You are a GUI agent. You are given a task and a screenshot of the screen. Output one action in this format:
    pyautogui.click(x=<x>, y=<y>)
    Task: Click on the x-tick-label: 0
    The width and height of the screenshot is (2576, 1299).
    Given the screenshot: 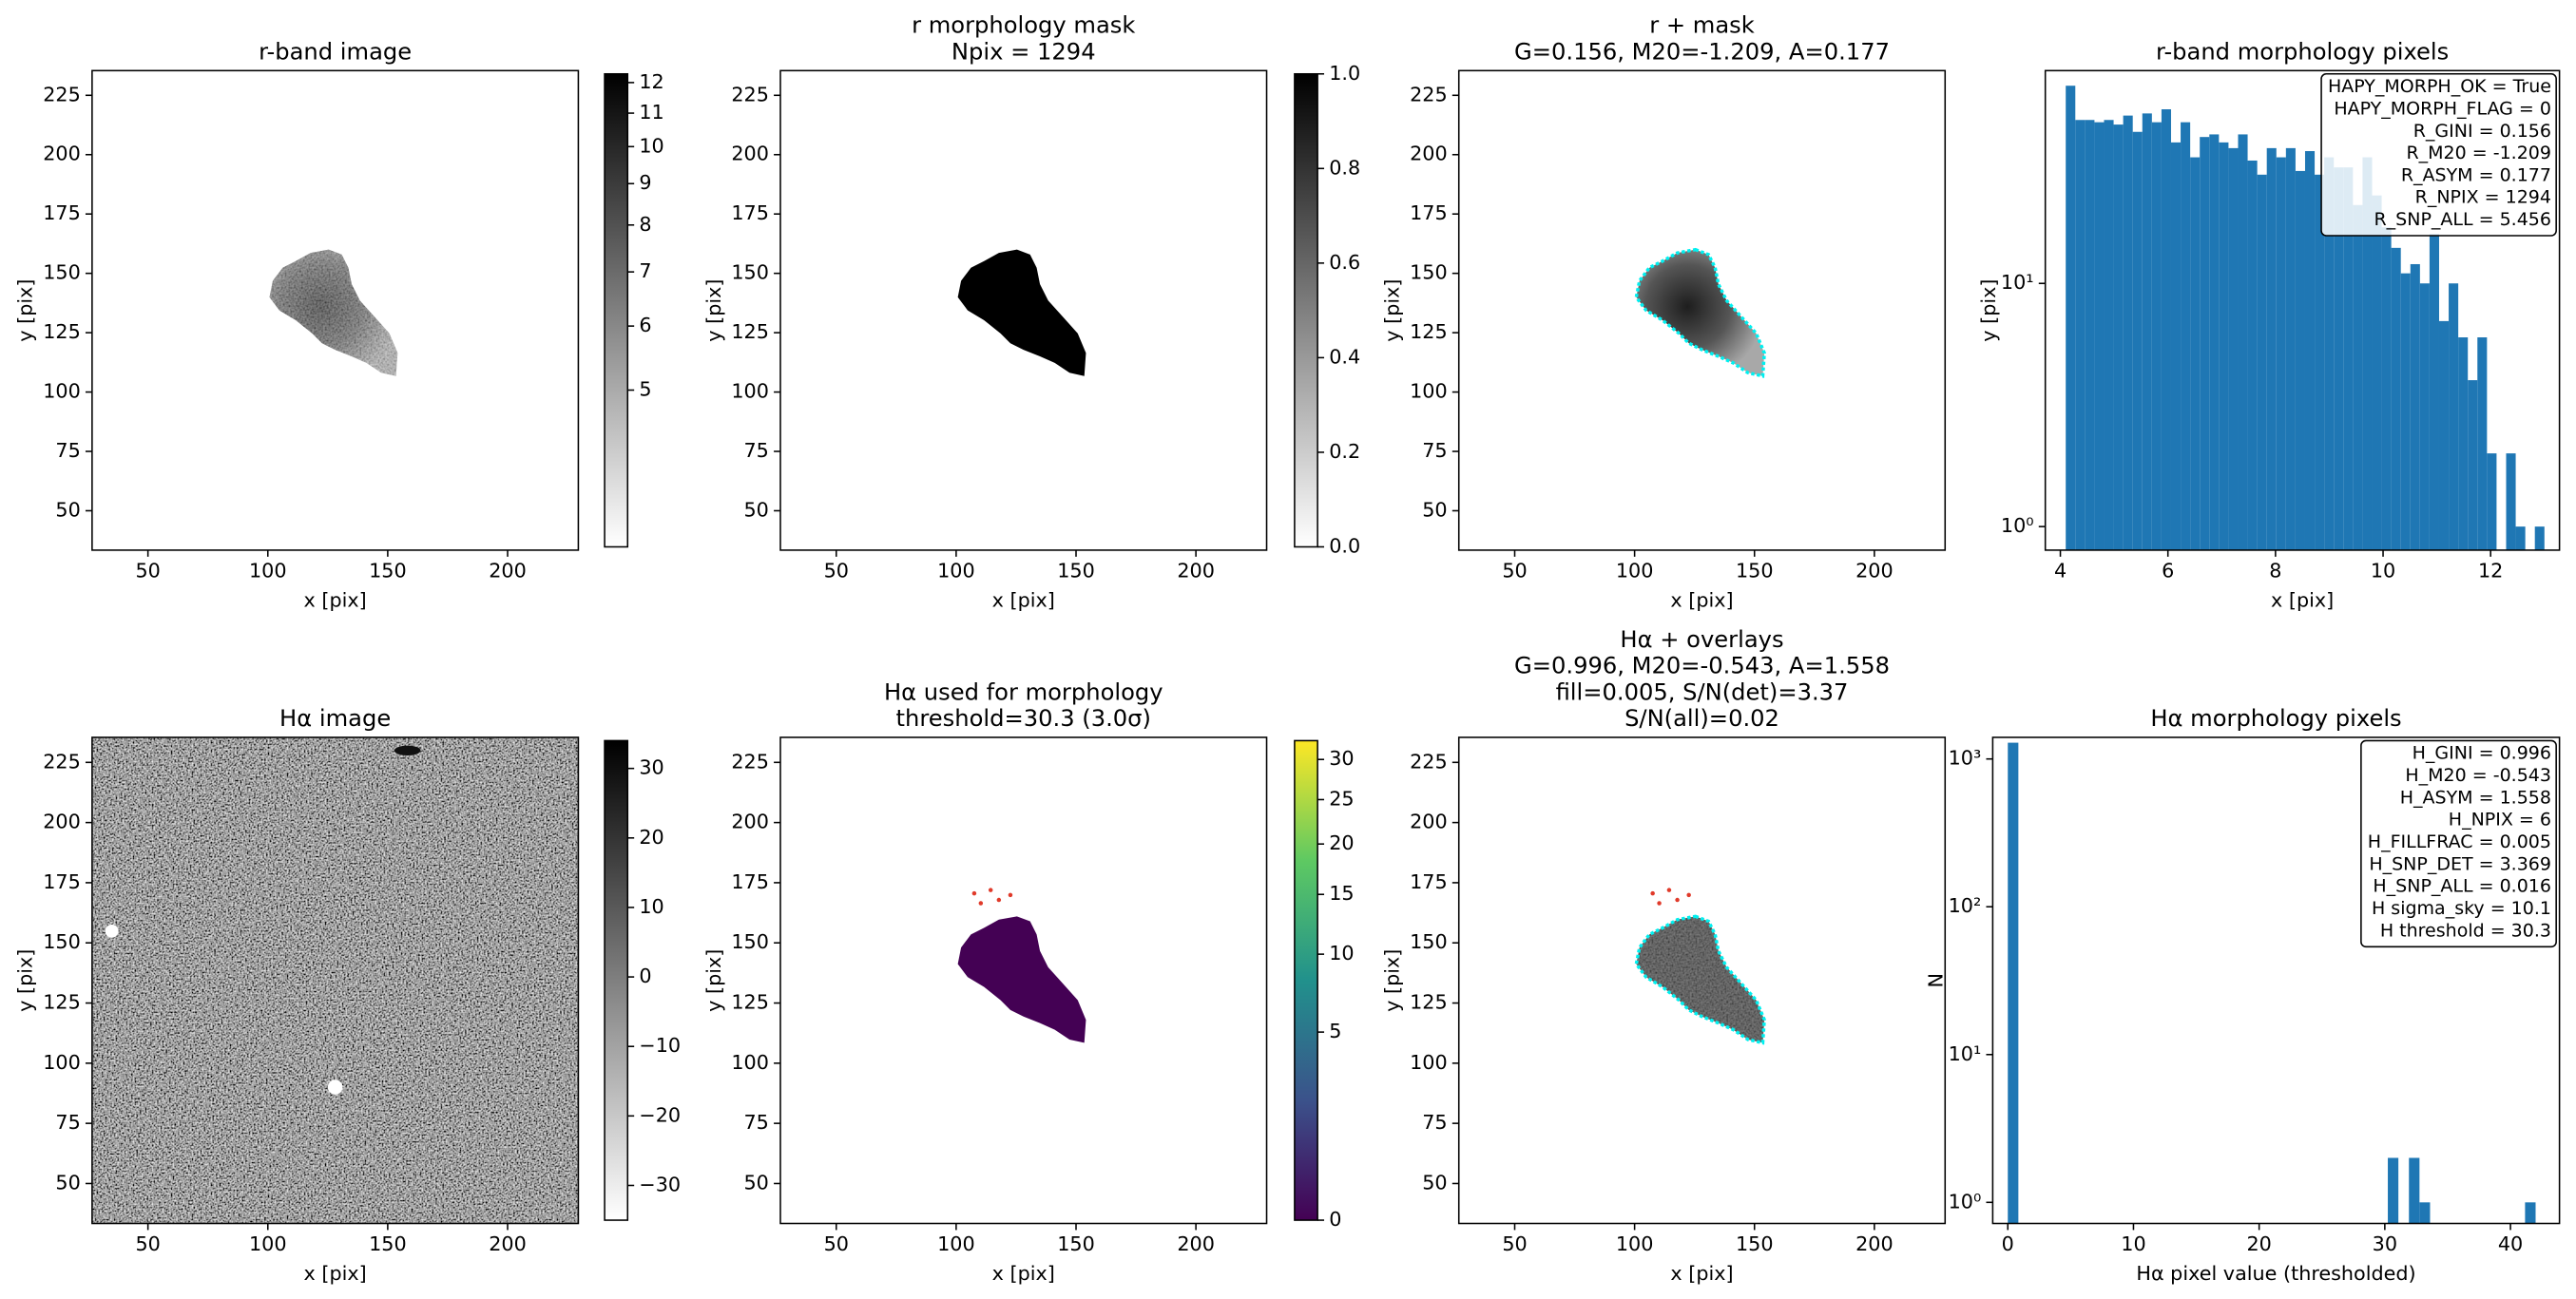 What is the action you would take?
    pyautogui.click(x=2008, y=1243)
    